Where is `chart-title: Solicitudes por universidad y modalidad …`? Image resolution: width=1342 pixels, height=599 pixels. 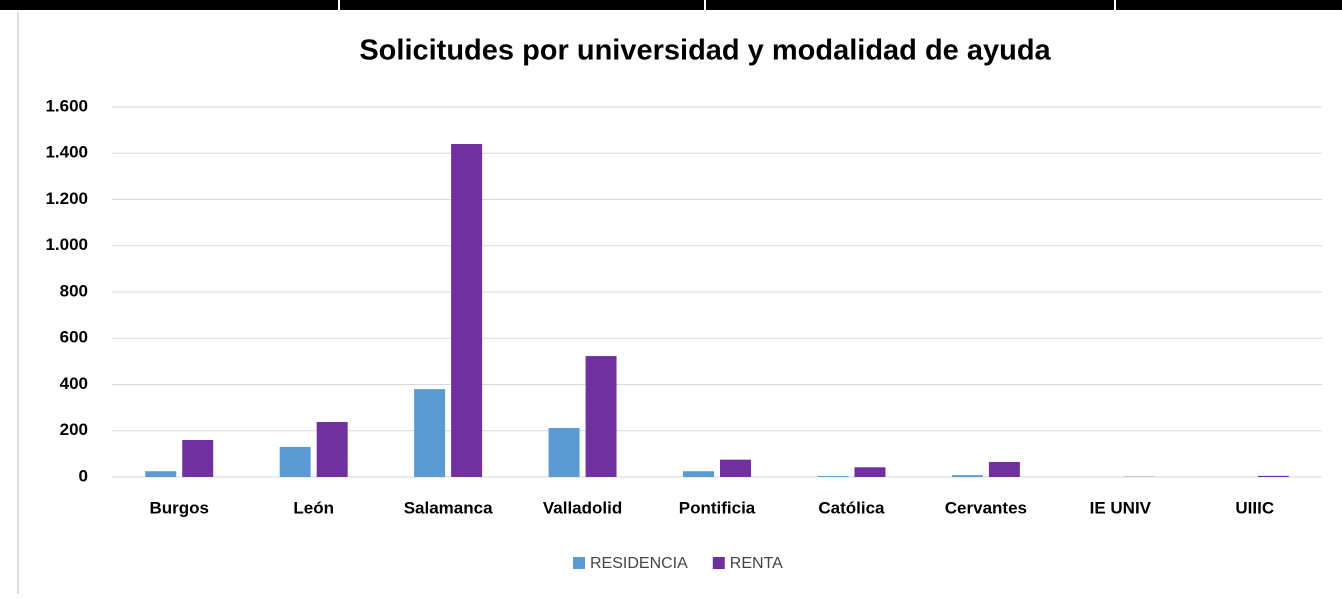 chart-title: Solicitudes por universidad y modalidad … is located at coordinates (705, 51).